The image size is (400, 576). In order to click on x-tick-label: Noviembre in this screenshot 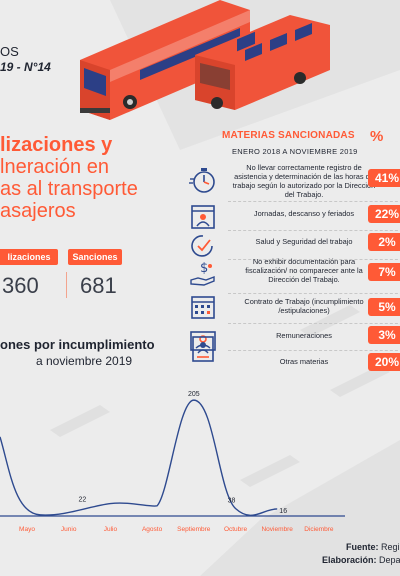, I will do `click(277, 529)`.